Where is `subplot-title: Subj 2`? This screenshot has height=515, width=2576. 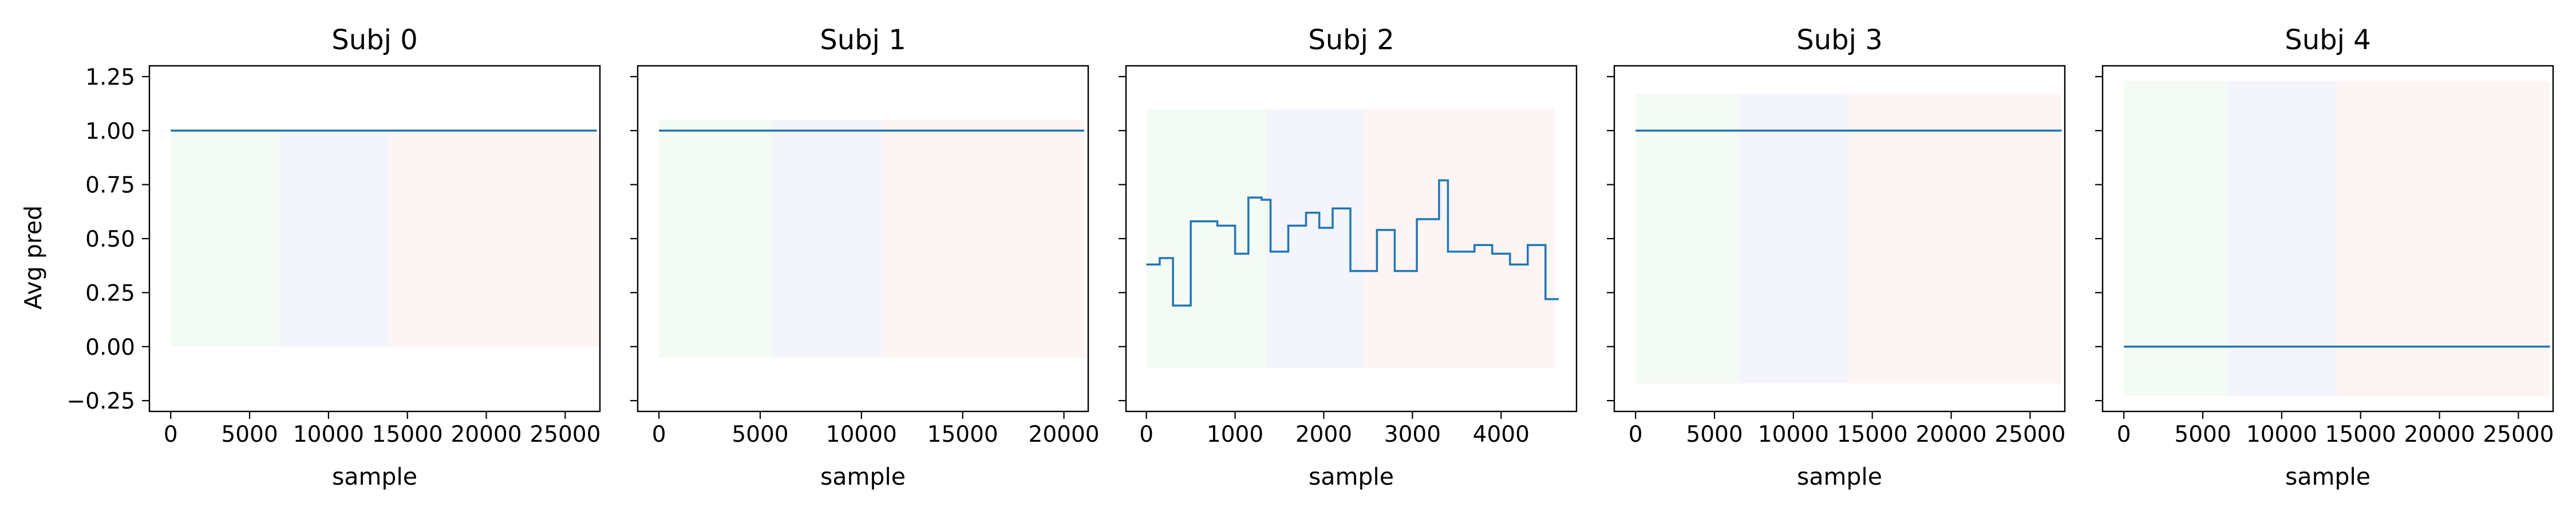 subplot-title: Subj 2 is located at coordinates (1351, 40).